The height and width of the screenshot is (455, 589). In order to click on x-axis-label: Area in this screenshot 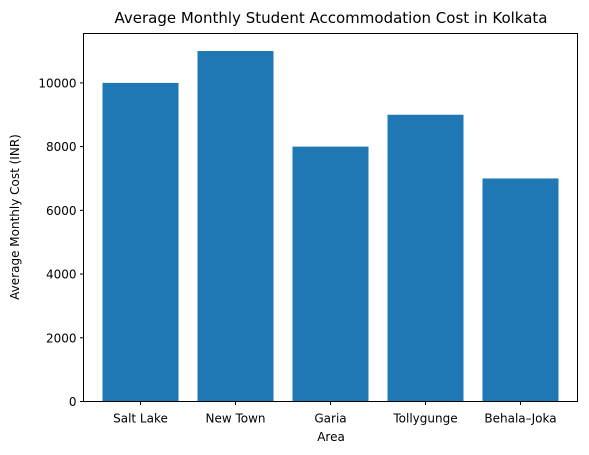, I will do `click(331, 437)`.